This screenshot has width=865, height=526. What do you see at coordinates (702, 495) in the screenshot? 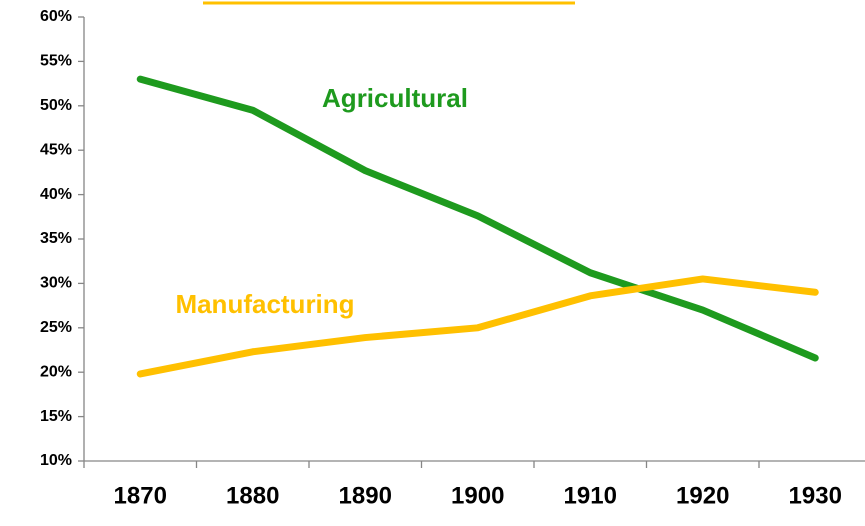
I see `x-tick-label: 1920` at bounding box center [702, 495].